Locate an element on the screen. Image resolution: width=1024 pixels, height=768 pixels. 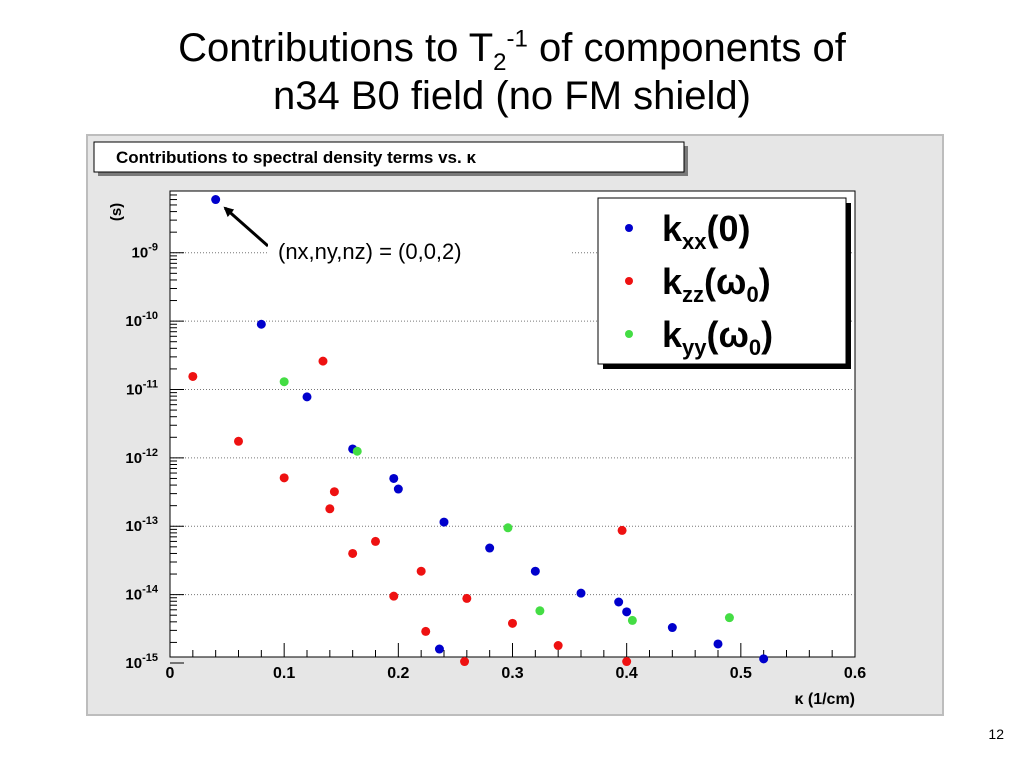
annotation: (nx,ny,nz) = (0,0,2) is located at coordinates (397, 239).